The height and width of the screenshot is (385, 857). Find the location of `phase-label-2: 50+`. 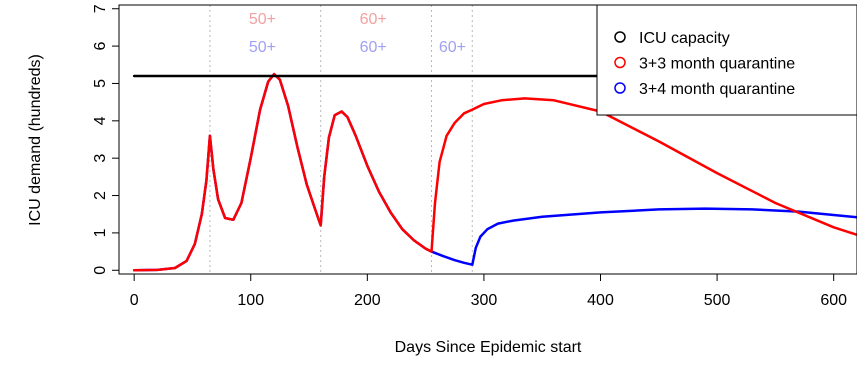

phase-label-2: 50+ is located at coordinates (262, 47).